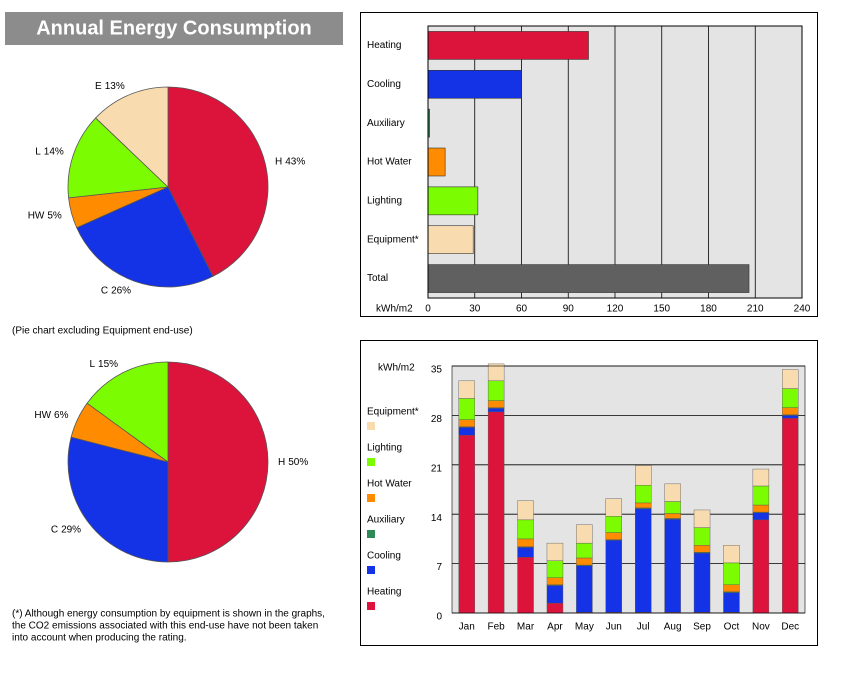 This screenshot has width=851, height=699. I want to click on slice-label: C 26%, so click(116, 290).